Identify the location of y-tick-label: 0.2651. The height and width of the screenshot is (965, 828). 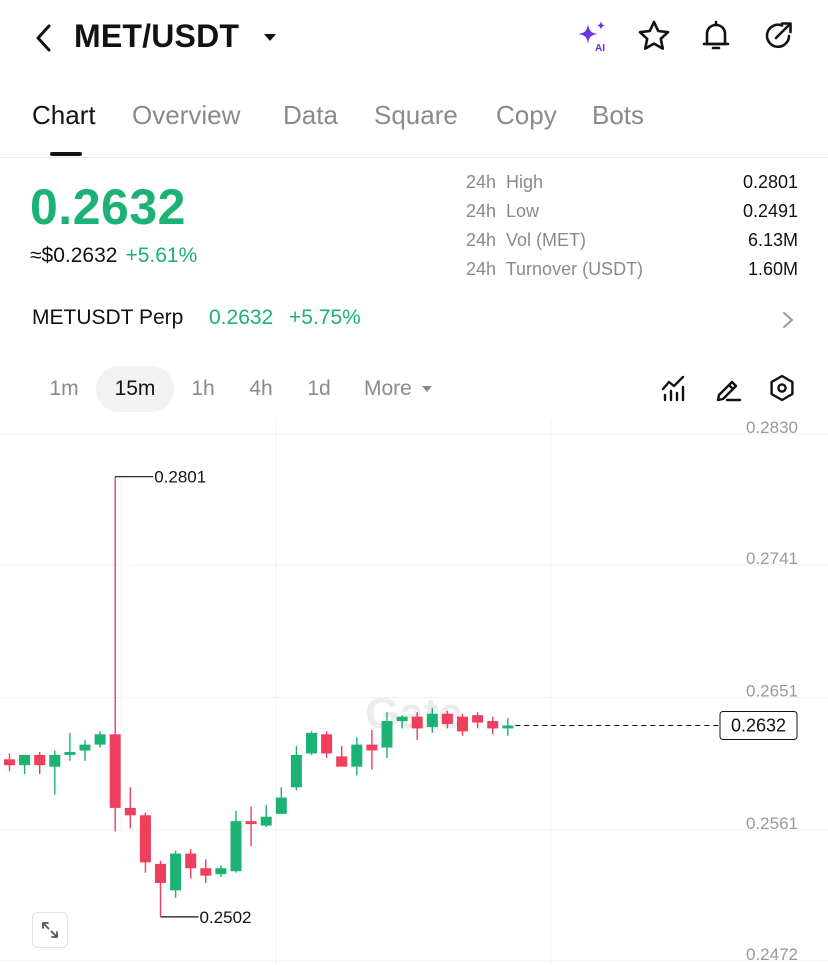
(772, 691).